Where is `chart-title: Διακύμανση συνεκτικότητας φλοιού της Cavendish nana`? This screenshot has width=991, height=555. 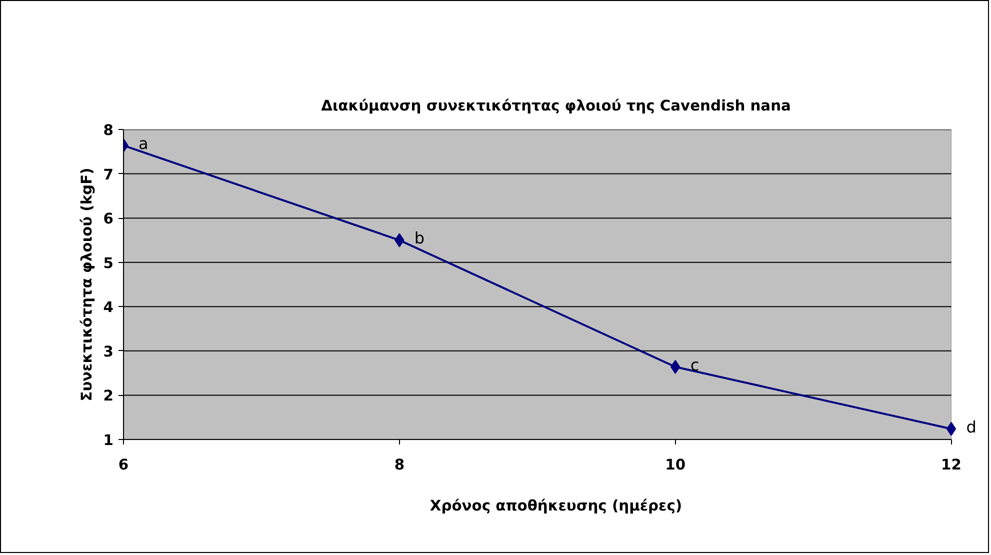
chart-title: Διακύμανση συνεκτικότητας φλοιού της Cavendish nana is located at coordinates (556, 106).